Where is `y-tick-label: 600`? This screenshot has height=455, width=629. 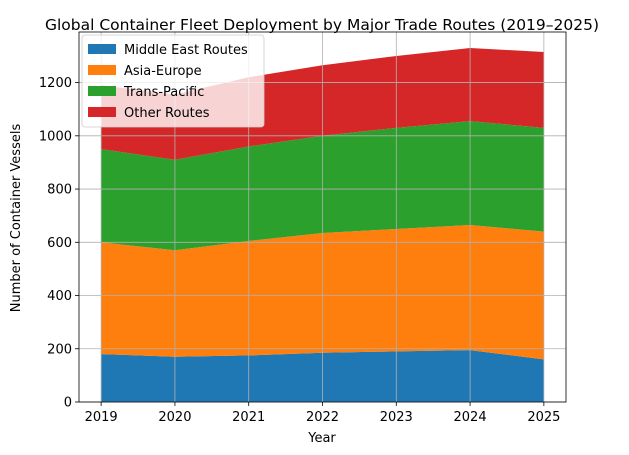 y-tick-label: 600 is located at coordinates (59, 243).